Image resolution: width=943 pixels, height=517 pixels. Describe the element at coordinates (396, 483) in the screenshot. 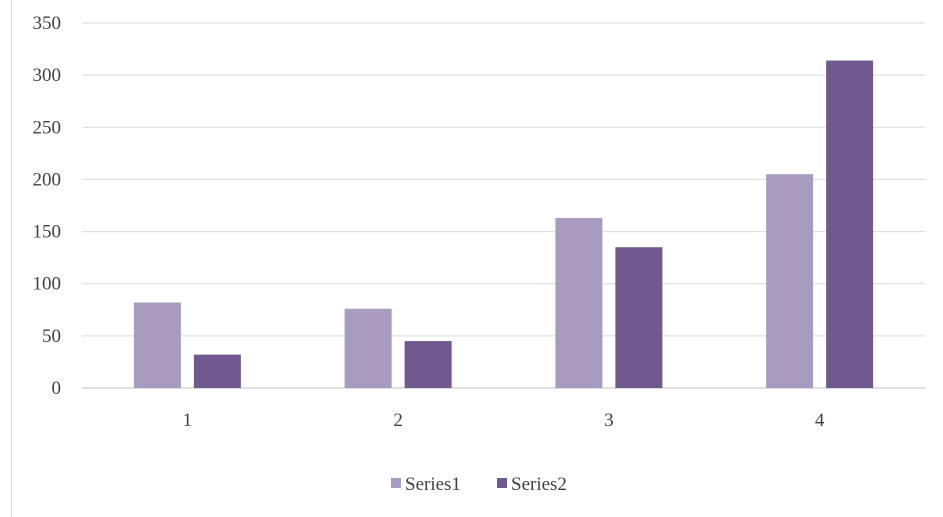

I see `legend-swatch-series1` at that location.